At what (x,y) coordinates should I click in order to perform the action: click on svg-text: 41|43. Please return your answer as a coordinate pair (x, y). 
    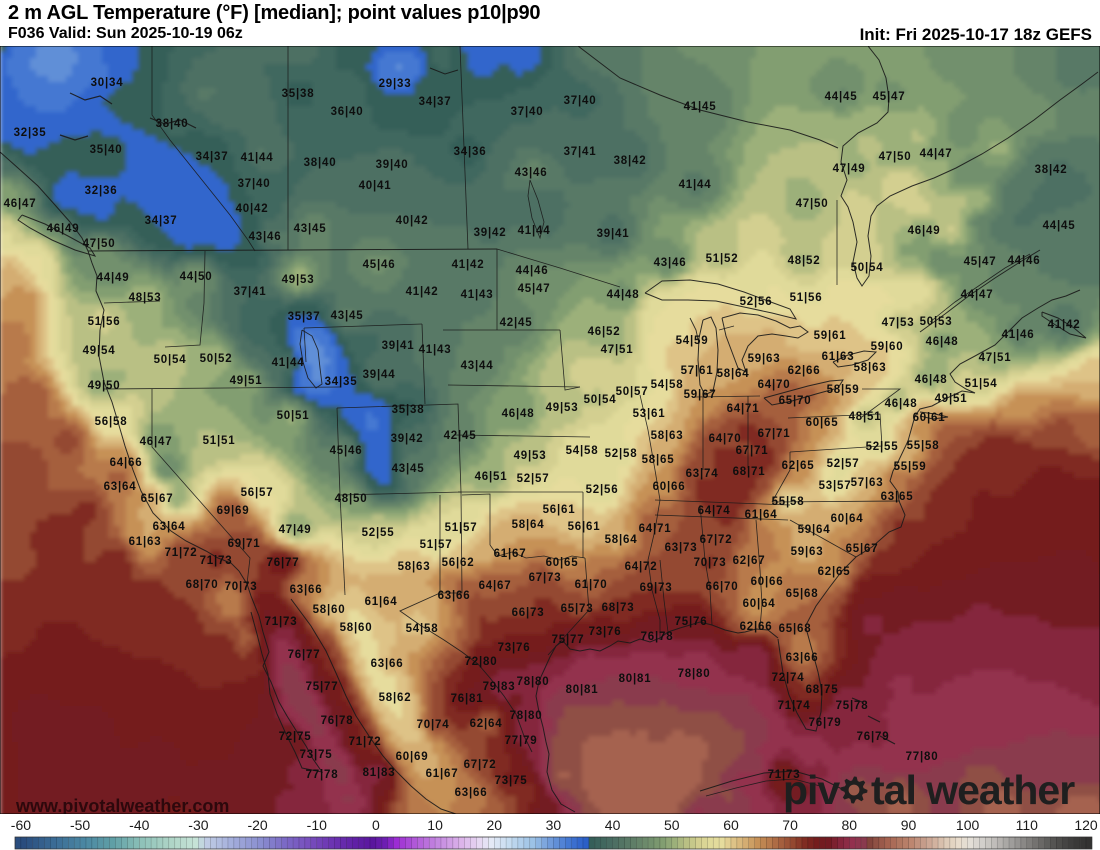
    Looking at the image, I should click on (435, 350).